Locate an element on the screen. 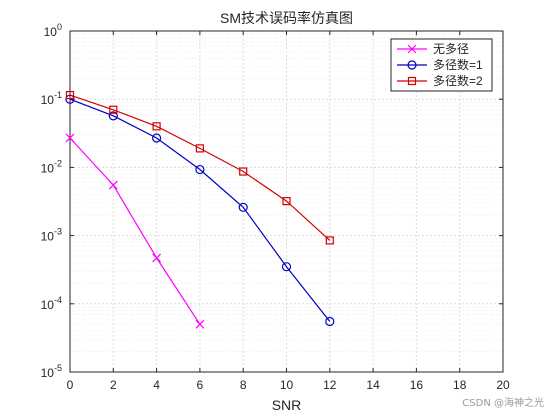 This screenshot has width=554, height=415. chart-title: SM技术误码率仿真图 is located at coordinates (286, 18).